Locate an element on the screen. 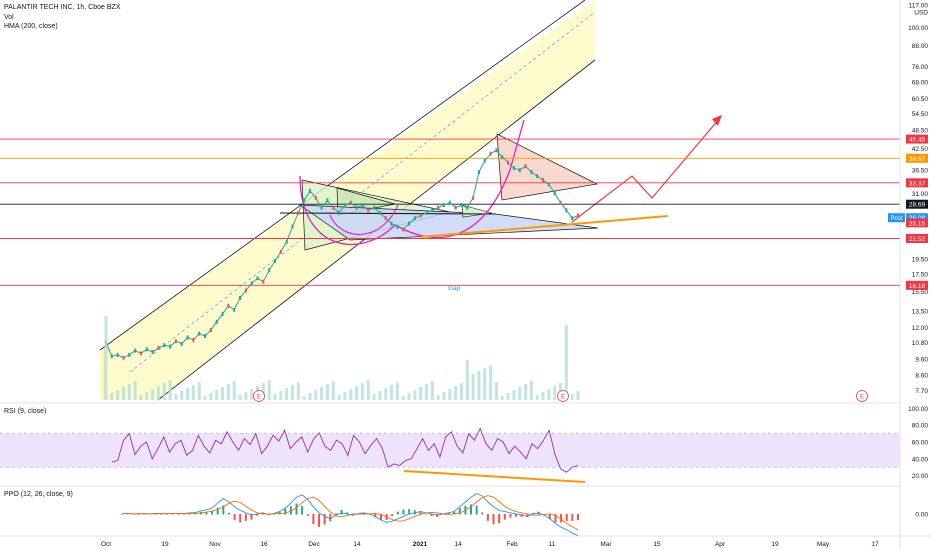  time-tick-label: Mar is located at coordinates (606, 544).